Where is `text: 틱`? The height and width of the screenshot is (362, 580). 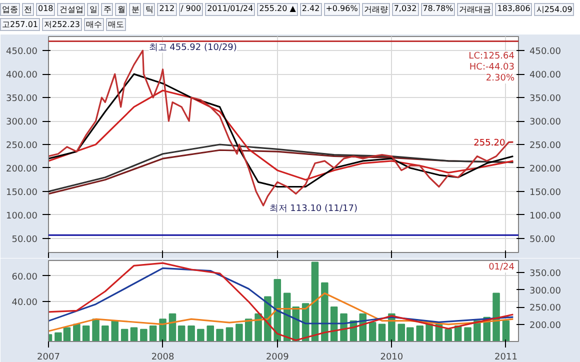
text: 틱 is located at coordinates (149, 9).